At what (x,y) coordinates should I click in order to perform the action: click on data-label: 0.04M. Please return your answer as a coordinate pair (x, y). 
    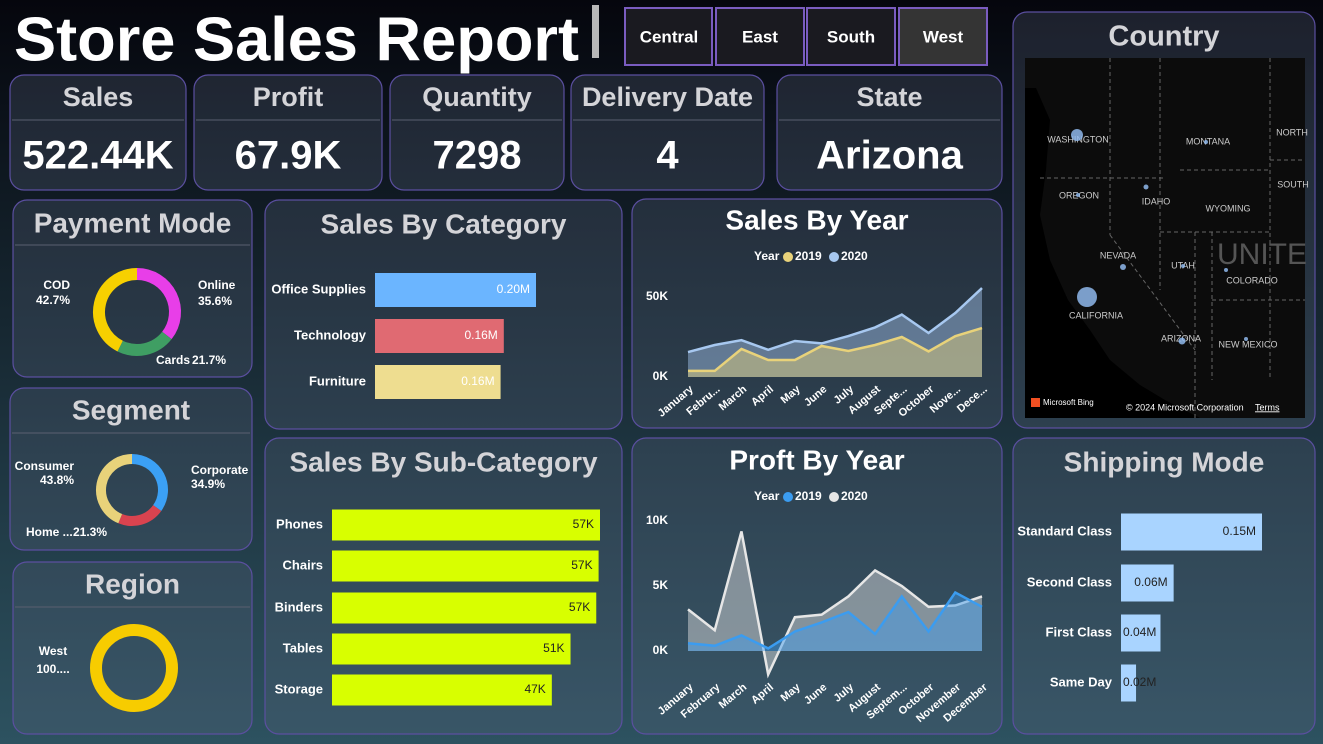
    Looking at the image, I should click on (1139, 632).